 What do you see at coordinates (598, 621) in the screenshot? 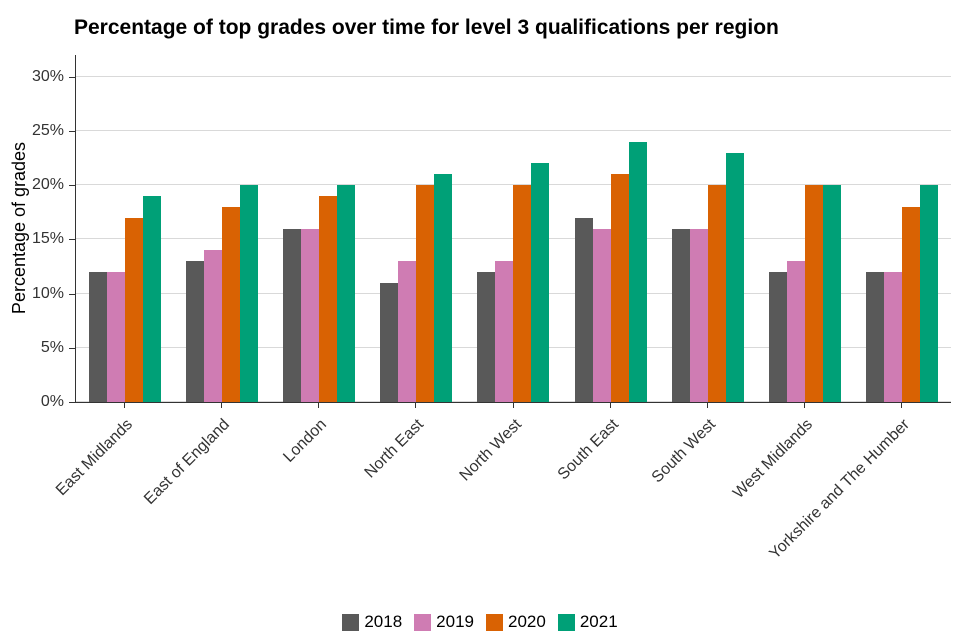
I see `legend-label: 2021` at bounding box center [598, 621].